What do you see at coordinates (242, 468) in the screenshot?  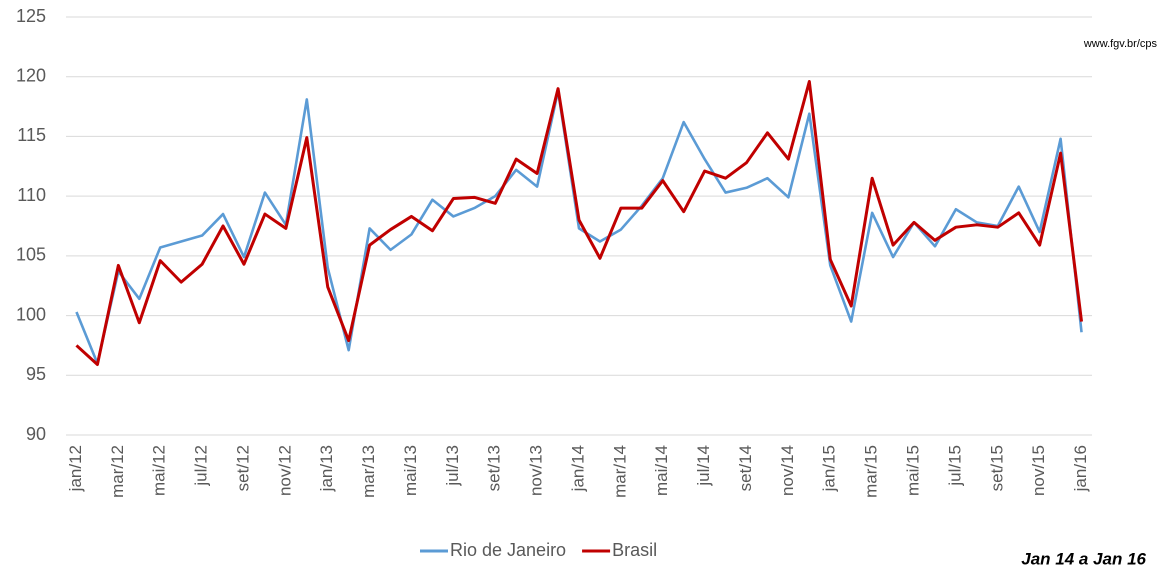 I see `x-tick-label: set/12` at bounding box center [242, 468].